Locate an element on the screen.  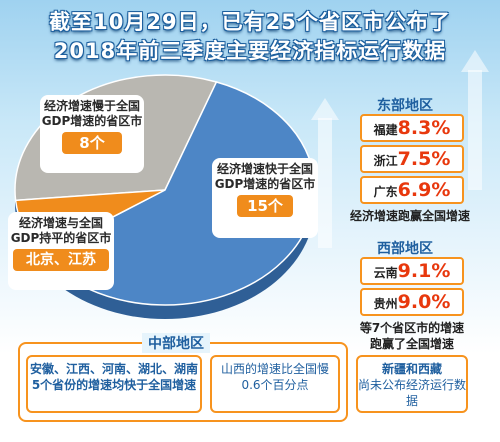
east-stat-zhejiang: 浙江7.5% is located at coordinates (412, 159).